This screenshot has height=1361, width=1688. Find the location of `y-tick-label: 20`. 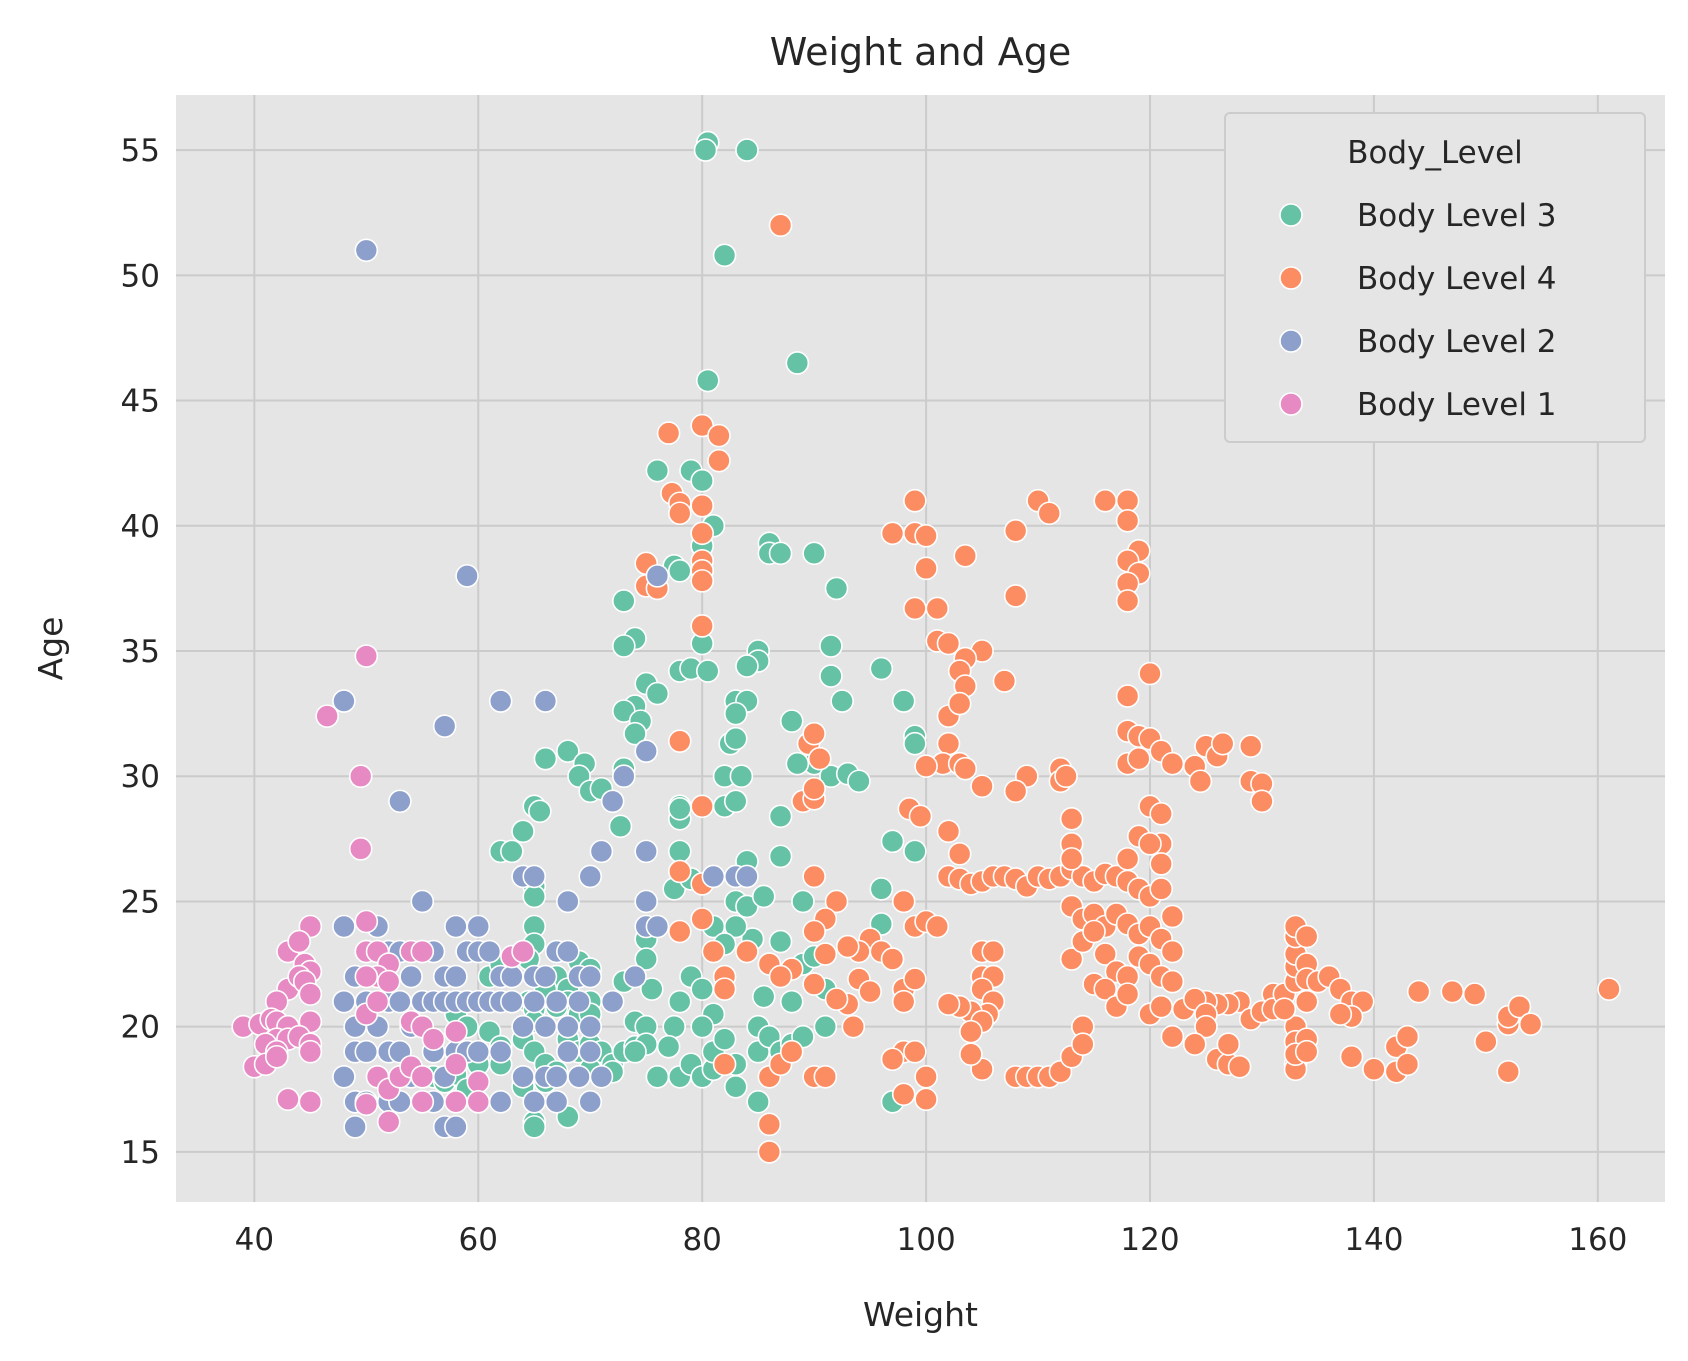

y-tick-label: 20 is located at coordinates (140, 1028).